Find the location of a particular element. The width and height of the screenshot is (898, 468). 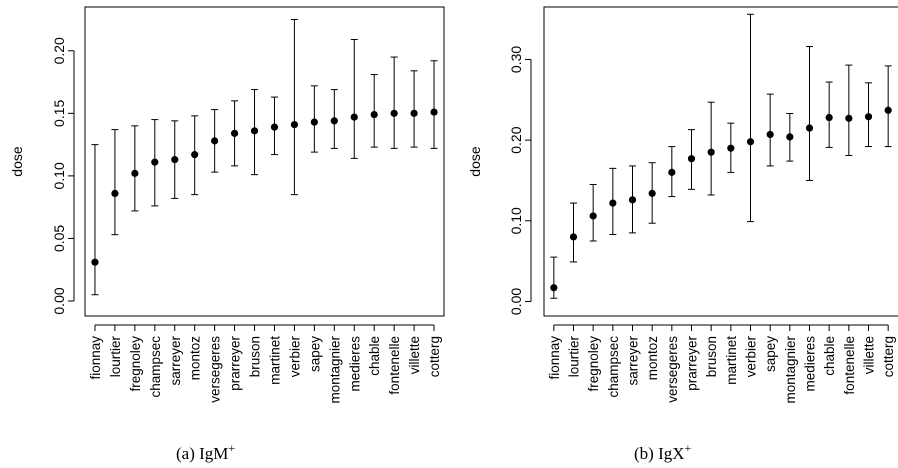

caption-a: (a) IgM+ is located at coordinates (205, 452).